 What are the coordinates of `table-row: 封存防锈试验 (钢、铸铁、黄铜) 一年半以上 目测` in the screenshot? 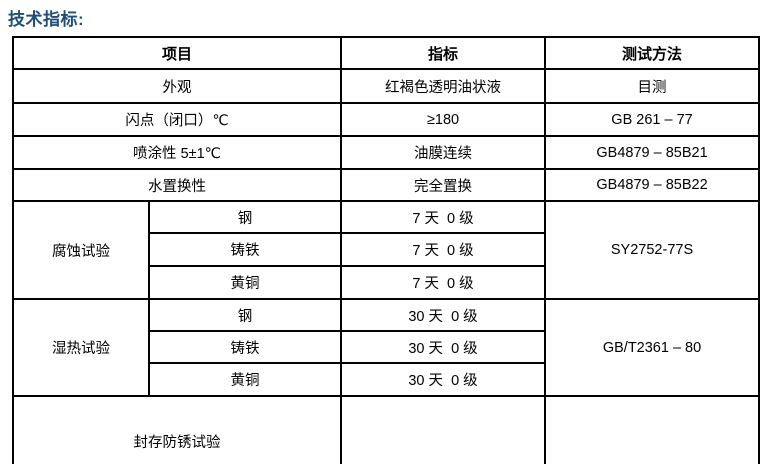 It's located at (386, 429).